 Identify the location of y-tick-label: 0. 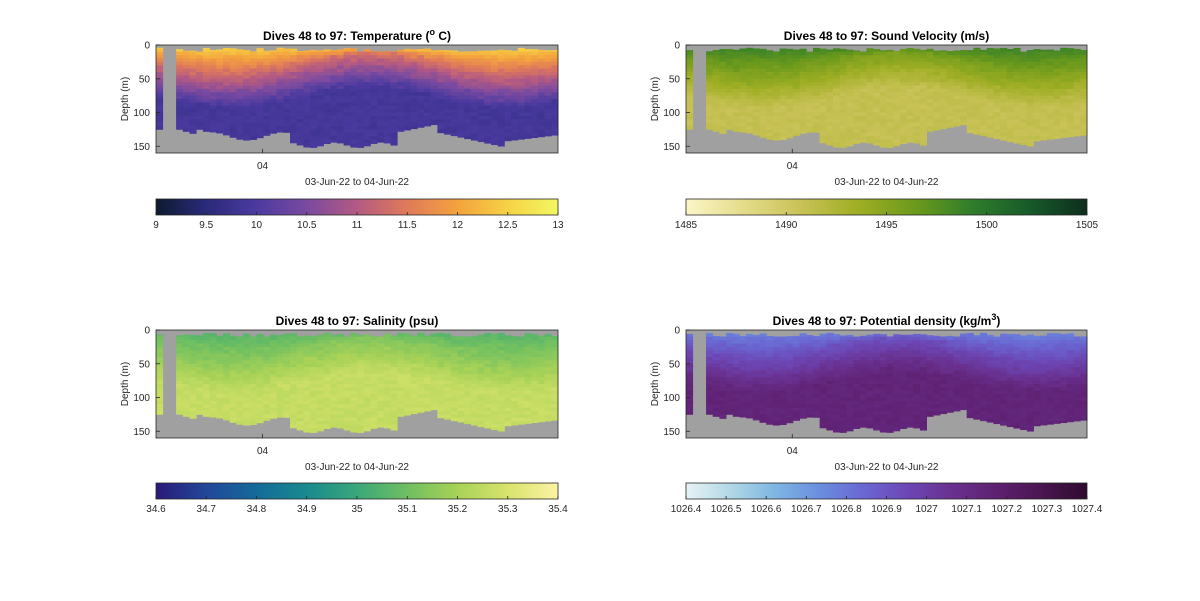
(677, 46).